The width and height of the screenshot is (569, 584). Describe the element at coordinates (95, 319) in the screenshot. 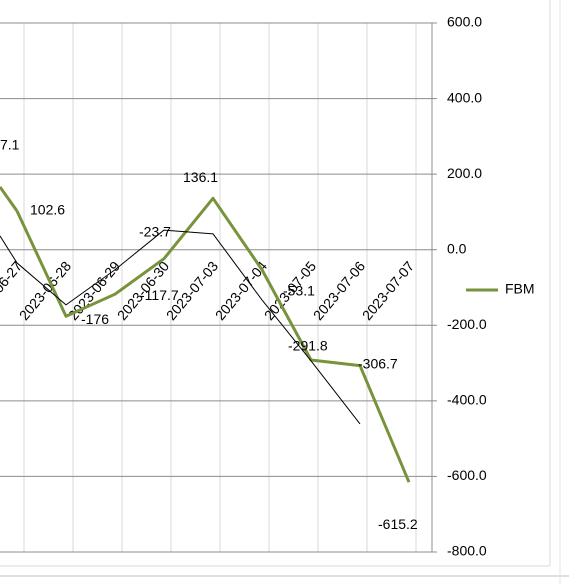

I see `data-label: -176` at that location.